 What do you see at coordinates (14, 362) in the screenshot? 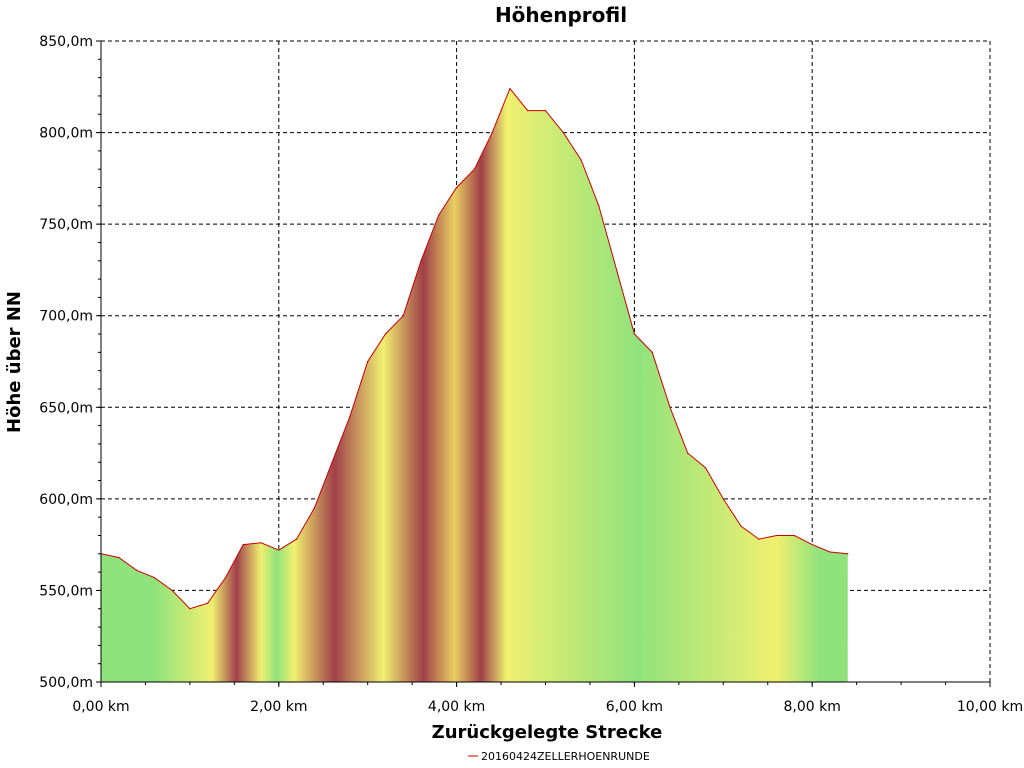
I see `y-axis-title: Höhe über NN` at bounding box center [14, 362].